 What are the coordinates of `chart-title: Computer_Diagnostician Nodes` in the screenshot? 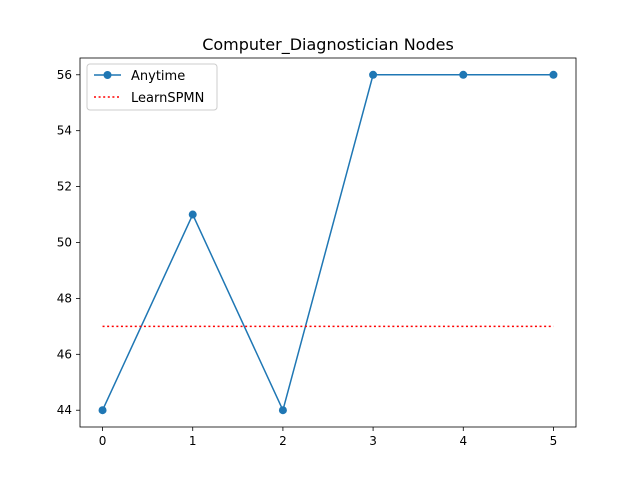 It's located at (328, 45).